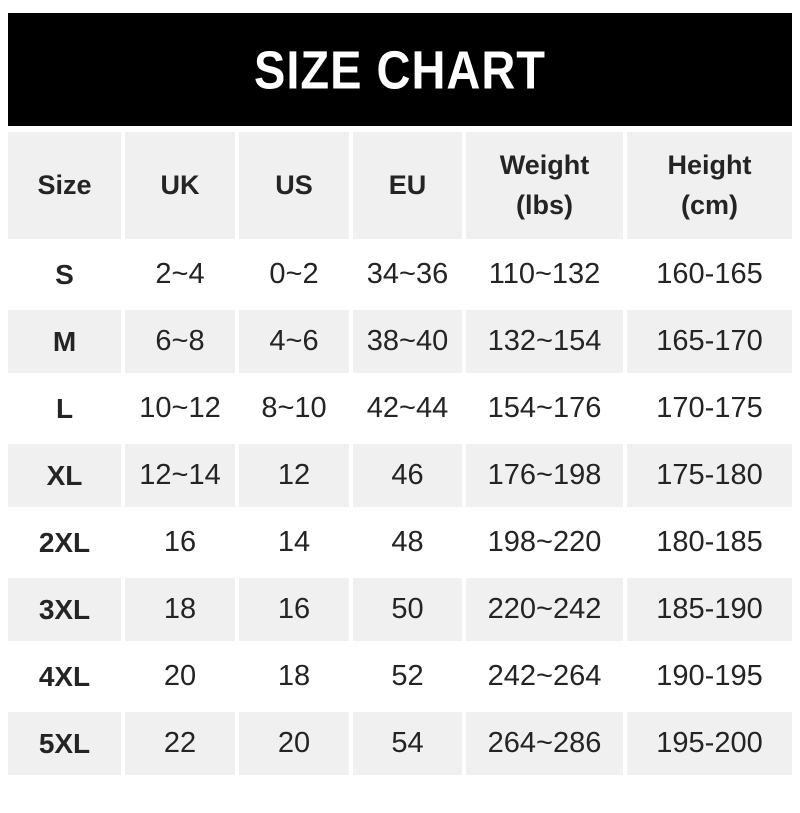 This screenshot has width=800, height=813. I want to click on height-value-cell: 180-185, so click(709, 542).